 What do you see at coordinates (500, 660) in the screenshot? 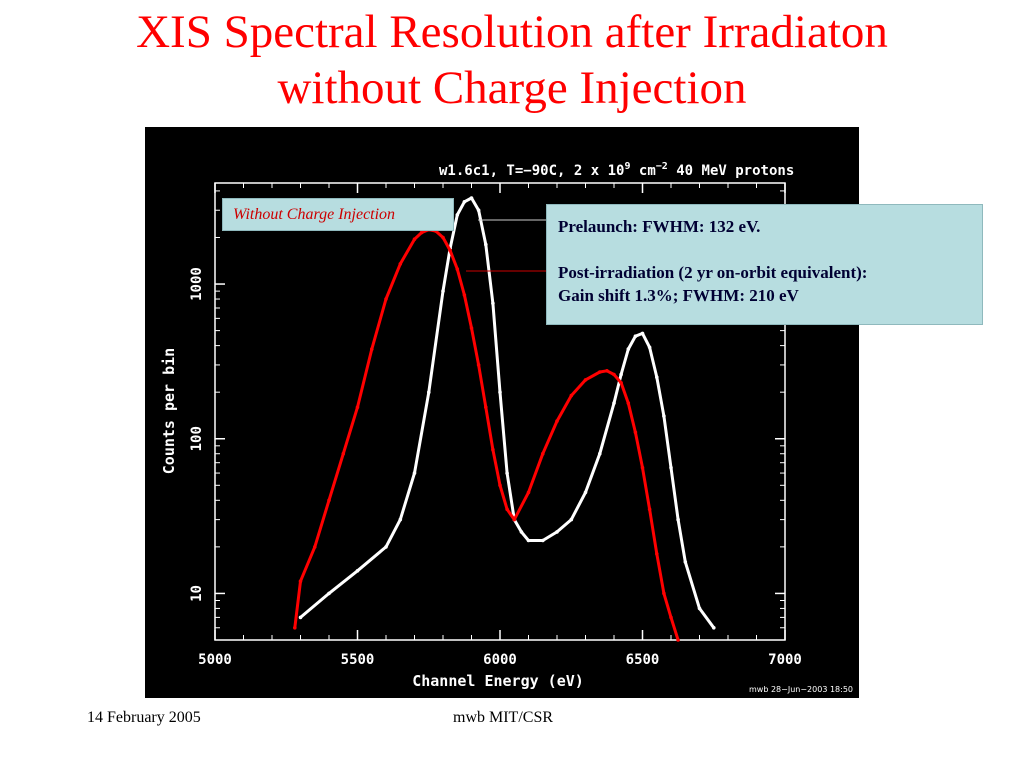
I see `x-tick-label: 6000` at bounding box center [500, 660].